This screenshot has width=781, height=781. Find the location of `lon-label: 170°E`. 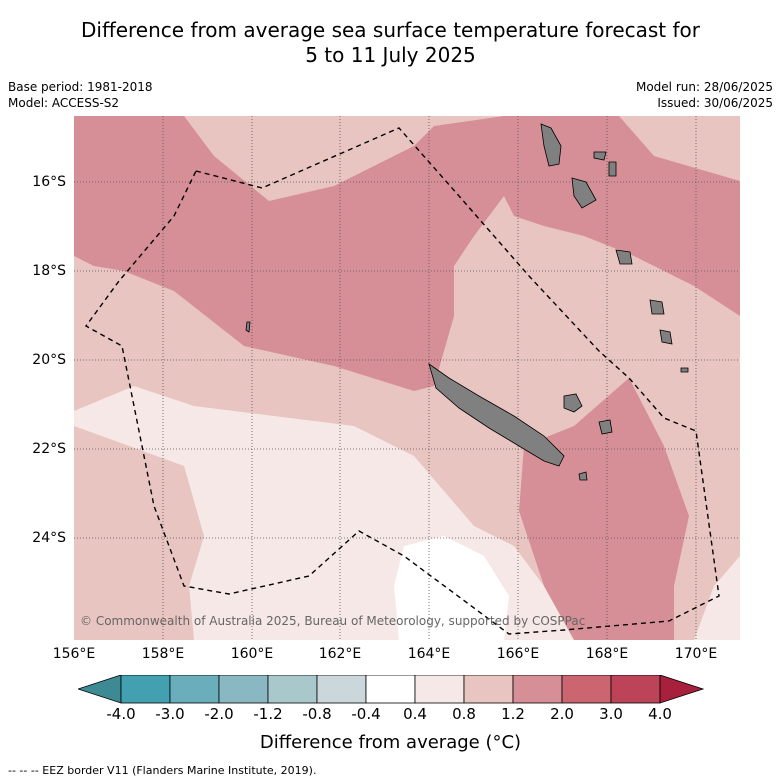

lon-label: 170°E is located at coordinates (696, 654).